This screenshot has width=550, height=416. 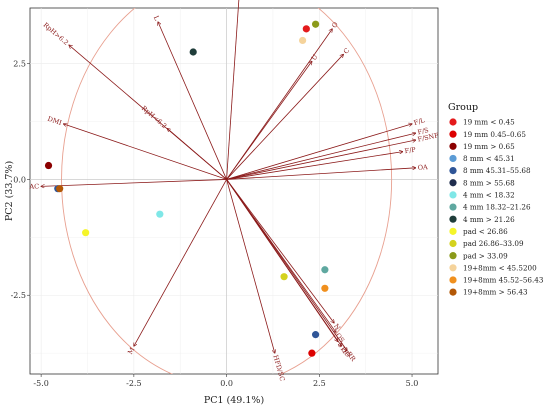 I want to click on legend-label: 19+8mm > 56.43, so click(x=495, y=292).